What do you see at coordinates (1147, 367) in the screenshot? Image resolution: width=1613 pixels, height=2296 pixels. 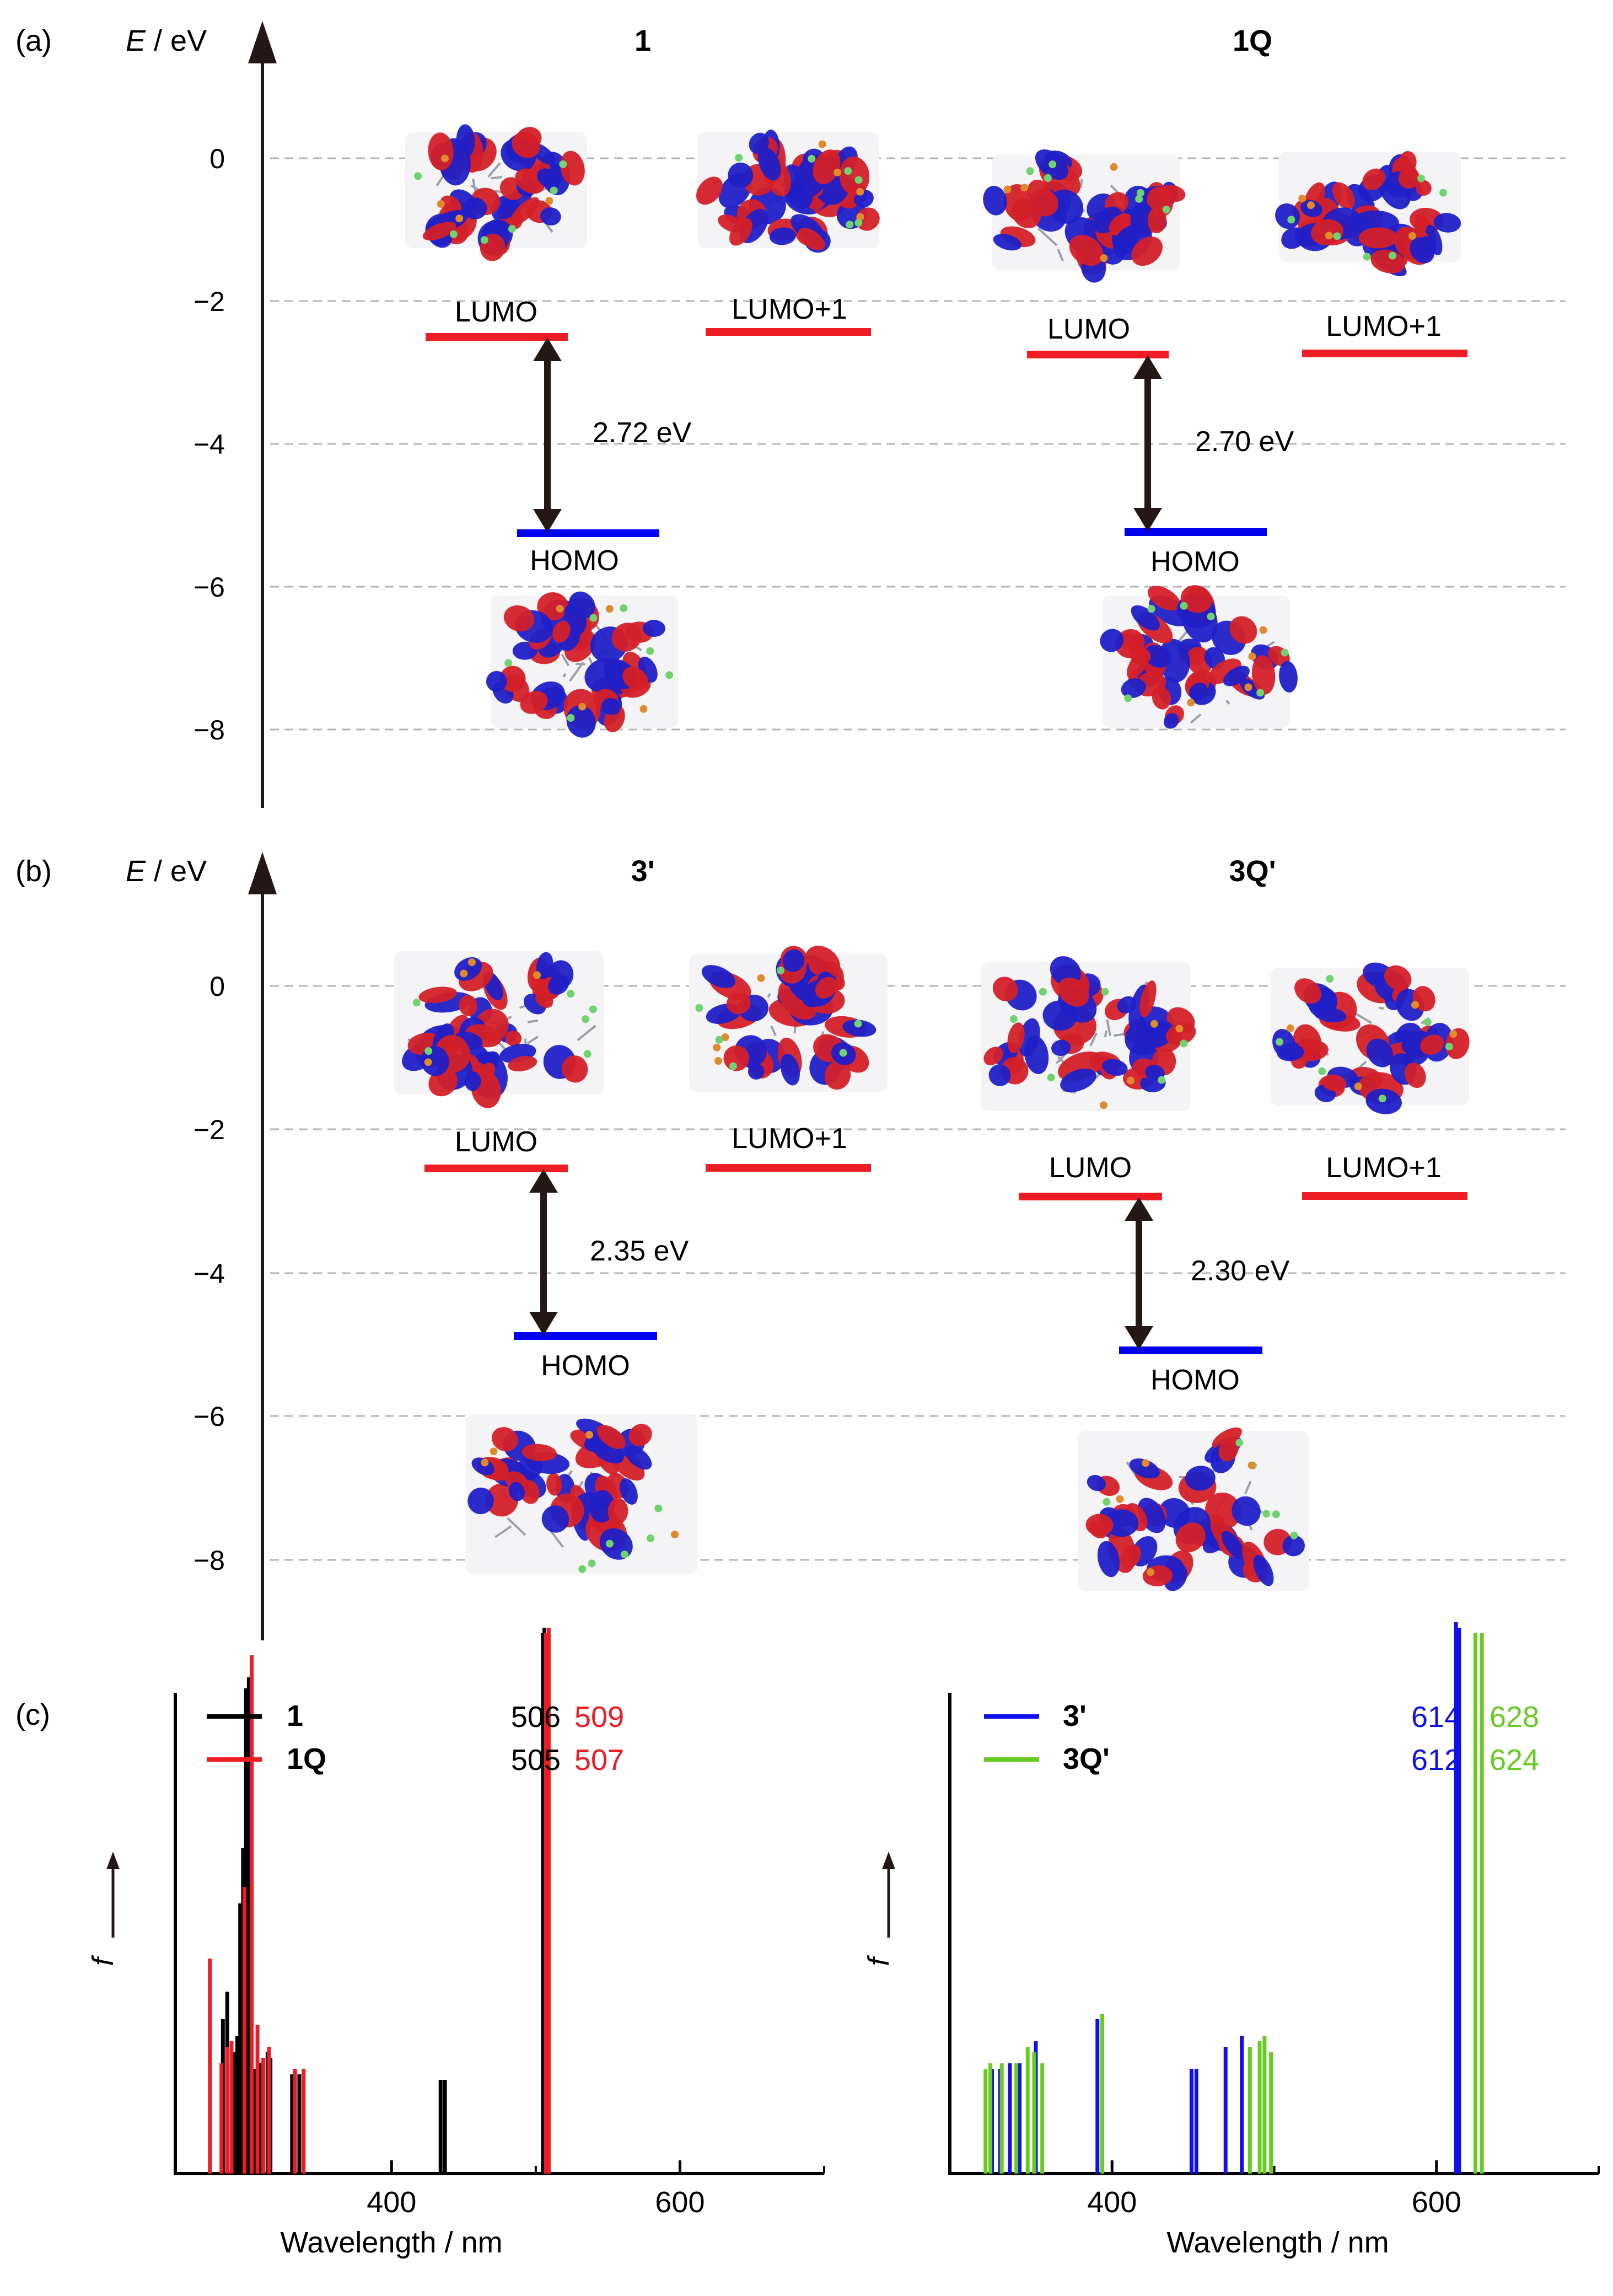 I see `panel-a-1q-gap-arrowhead-top` at bounding box center [1147, 367].